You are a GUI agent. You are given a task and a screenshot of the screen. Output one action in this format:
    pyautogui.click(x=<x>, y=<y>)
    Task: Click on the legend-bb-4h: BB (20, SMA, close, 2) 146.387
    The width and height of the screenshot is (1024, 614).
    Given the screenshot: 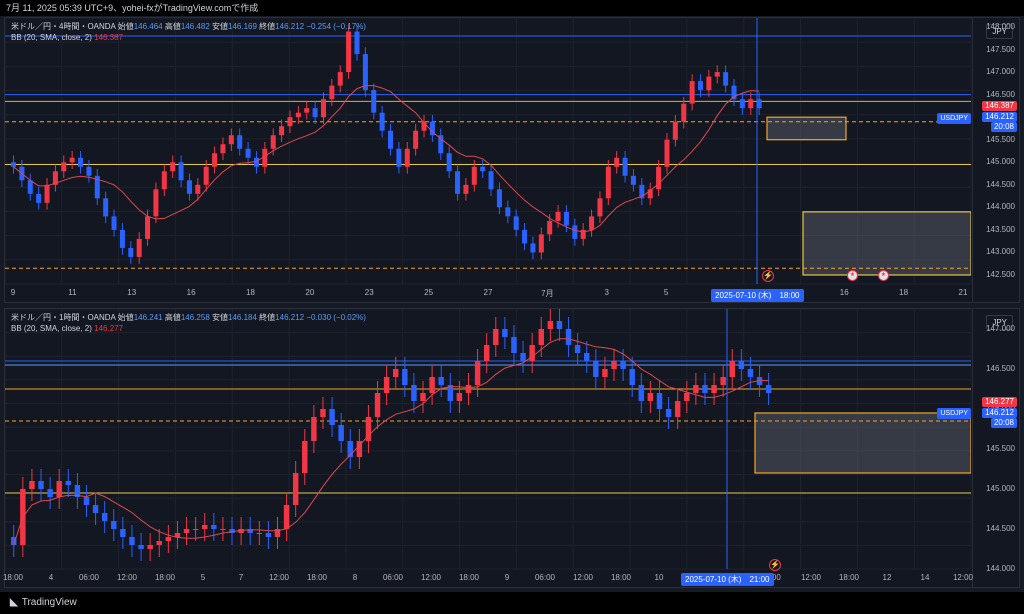 What is the action you would take?
    pyautogui.click(x=67, y=37)
    